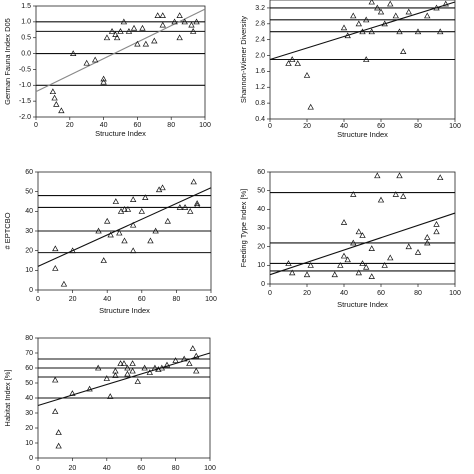 The width and height of the screenshot is (474, 474). I want to click on y-tick-label: 10, so click(29, 443).